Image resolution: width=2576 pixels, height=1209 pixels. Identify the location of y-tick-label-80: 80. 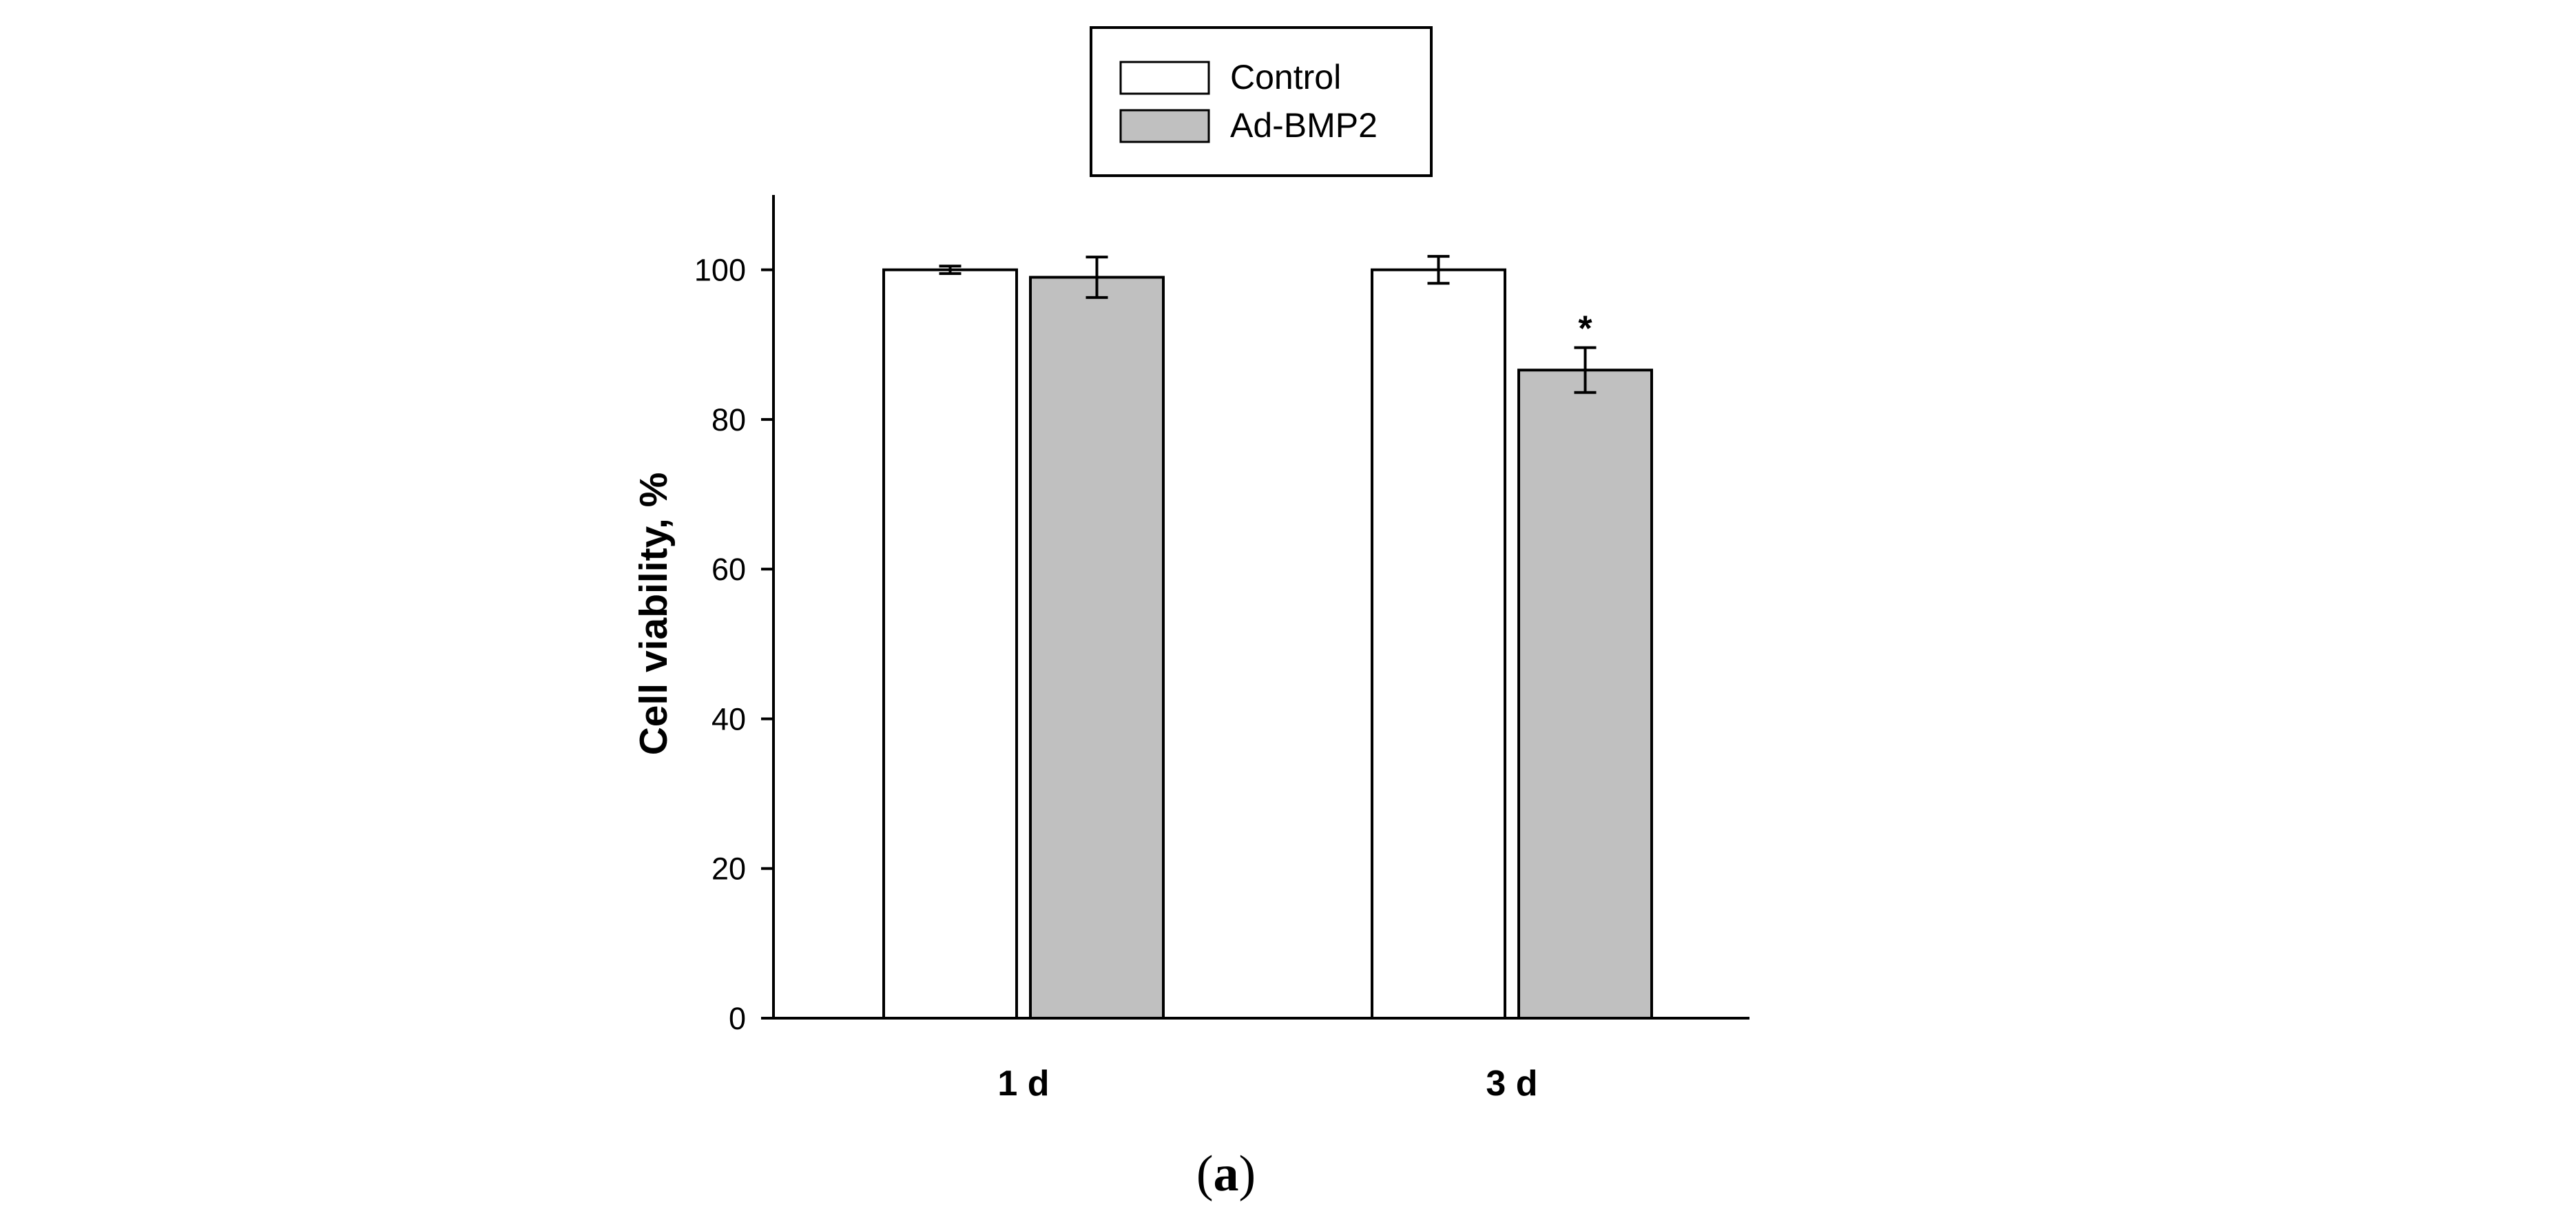
(728, 419).